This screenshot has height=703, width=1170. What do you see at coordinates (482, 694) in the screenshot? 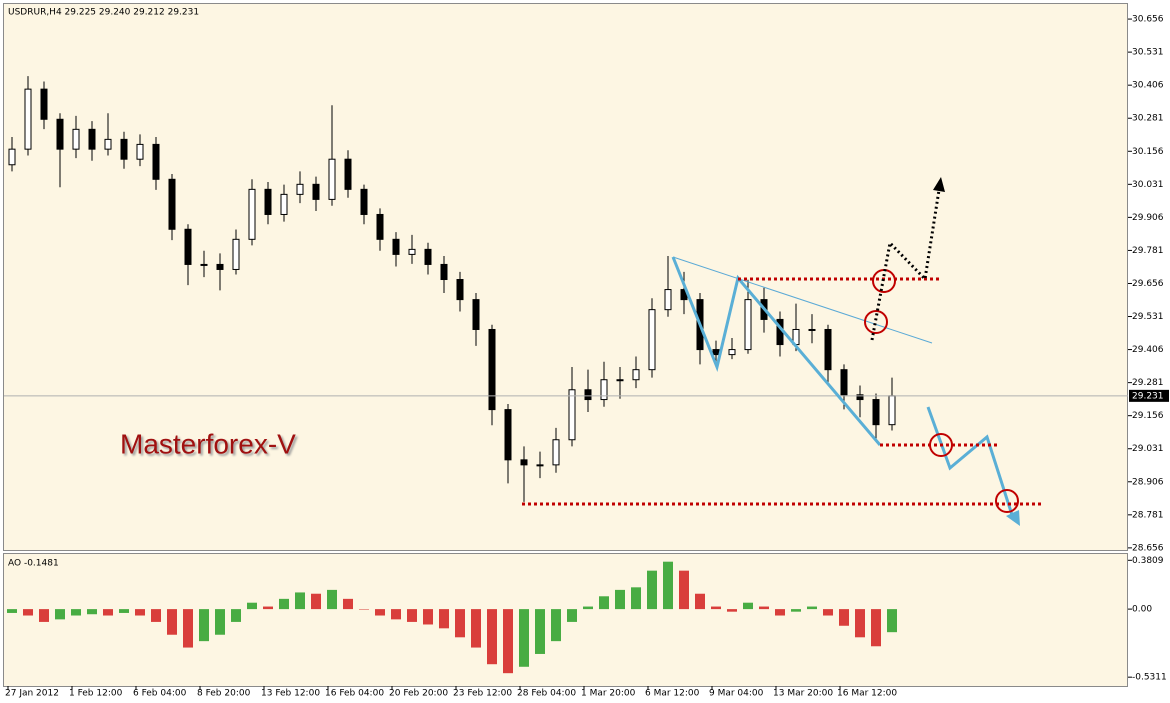
I see `x-tick-label: 23 Feb 12:00` at bounding box center [482, 694].